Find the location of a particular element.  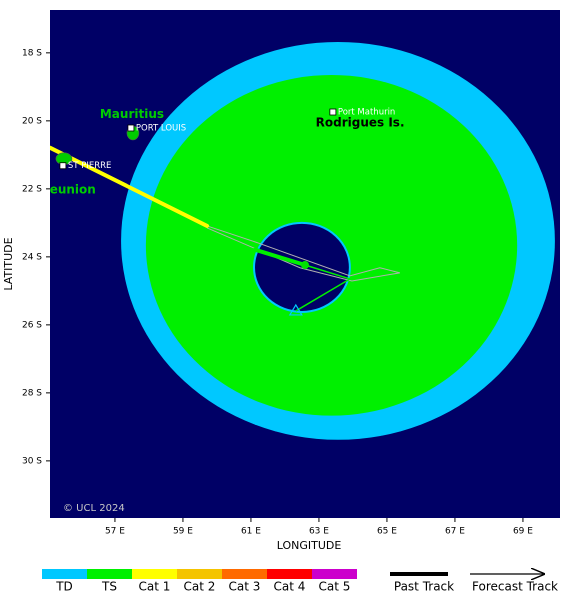

legend-label: Cat 3 is located at coordinates (245, 587).